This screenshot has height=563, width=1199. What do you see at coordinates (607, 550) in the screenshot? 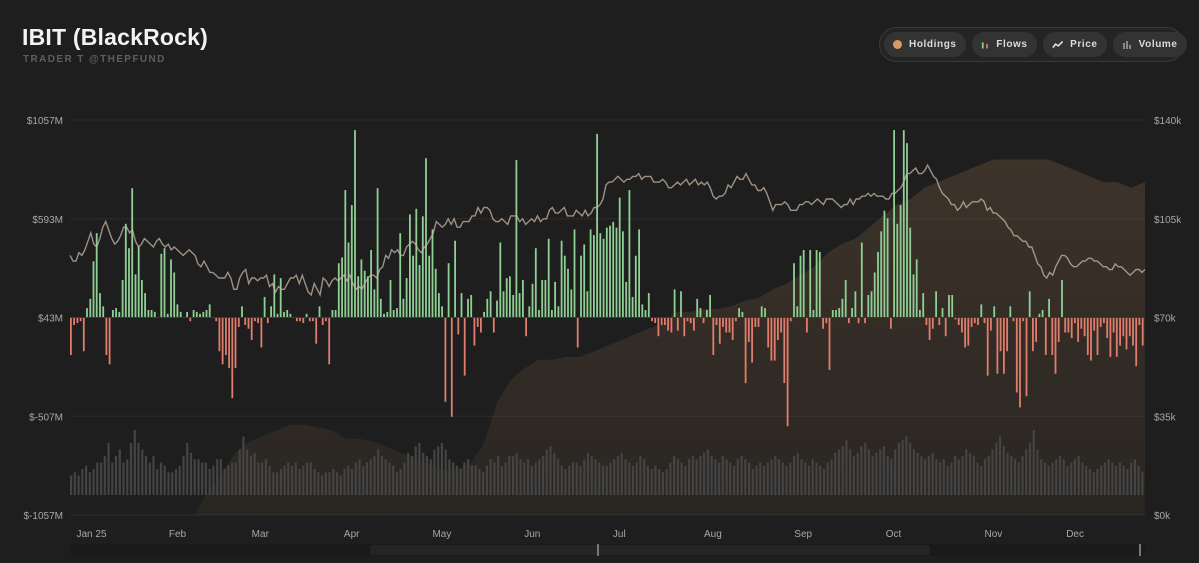
I see `range-scrollbar` at bounding box center [607, 550].